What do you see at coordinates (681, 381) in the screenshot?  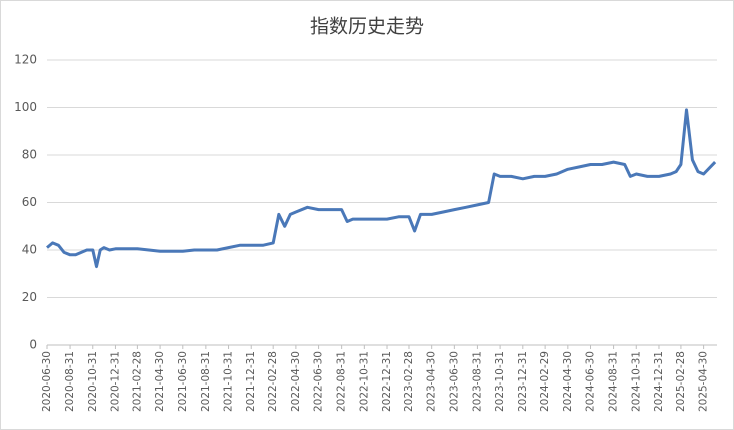 I see `x-tick-label: 2025-02-28` at bounding box center [681, 381].